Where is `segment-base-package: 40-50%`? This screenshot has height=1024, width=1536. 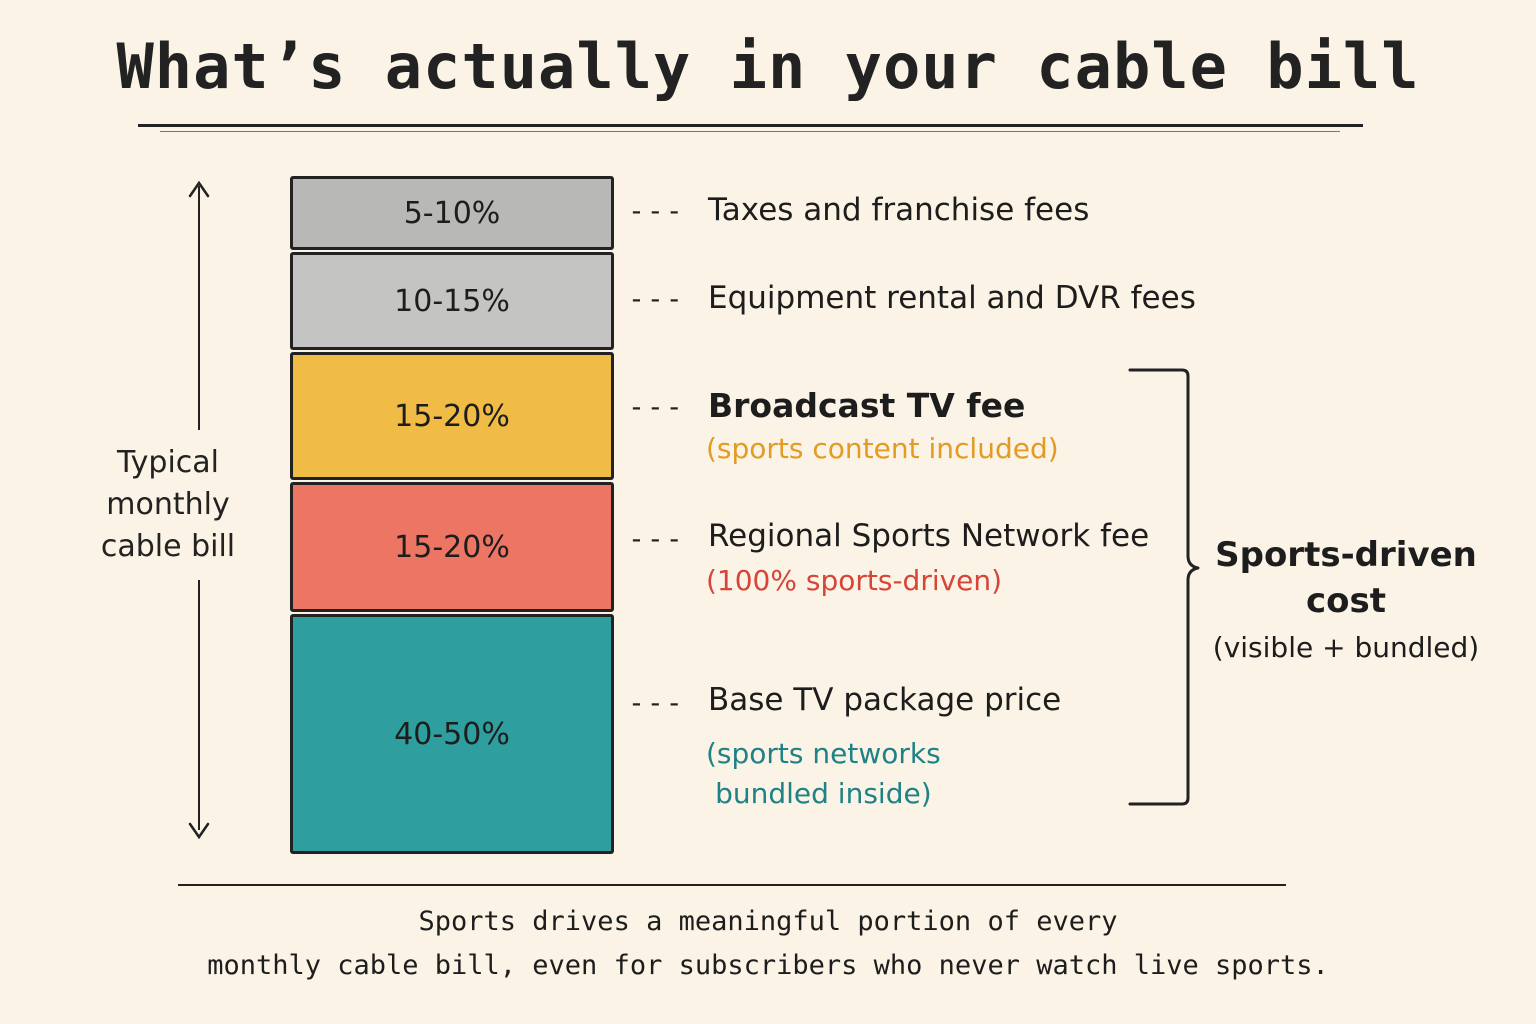 segment-base-package: 40-50% is located at coordinates (452, 734).